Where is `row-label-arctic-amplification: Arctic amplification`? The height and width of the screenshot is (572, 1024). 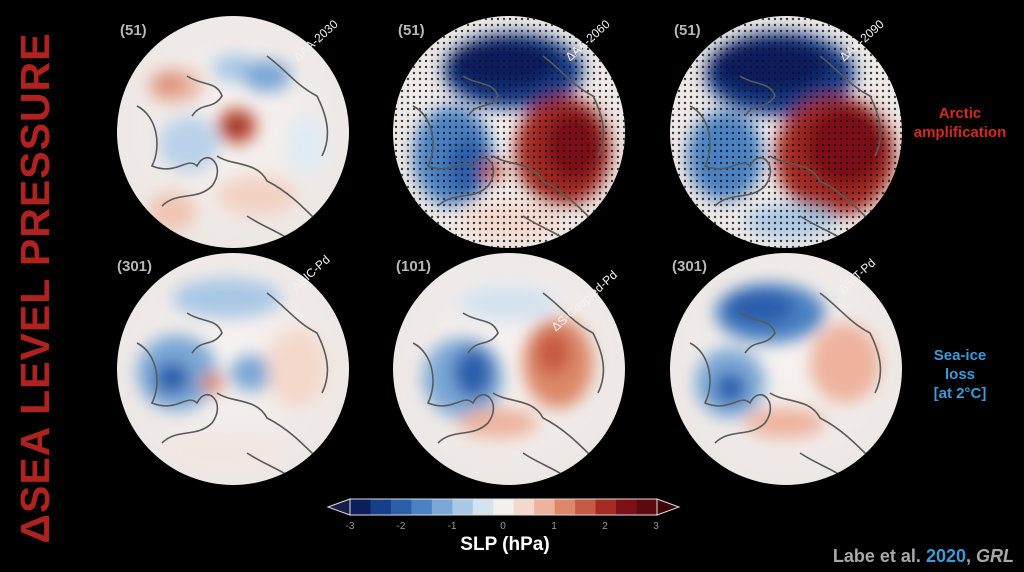 row-label-arctic-amplification: Arctic amplification is located at coordinates (960, 123).